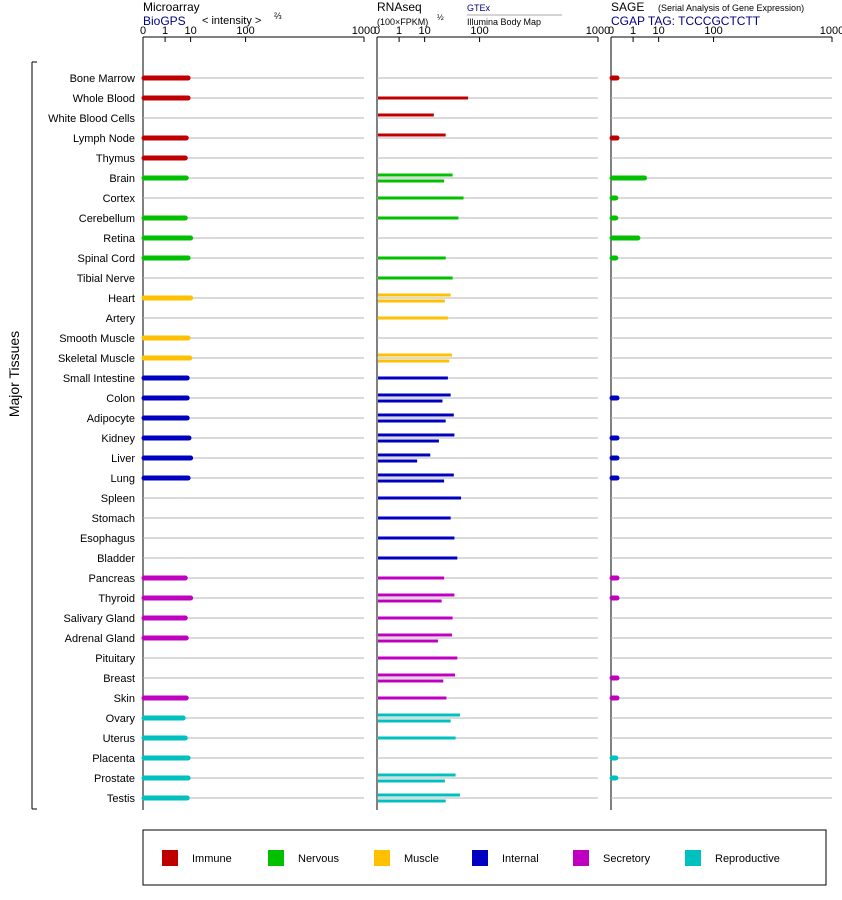 Image resolution: width=842 pixels, height=900 pixels. I want to click on tissue-row: Pancreas, so click(460, 579).